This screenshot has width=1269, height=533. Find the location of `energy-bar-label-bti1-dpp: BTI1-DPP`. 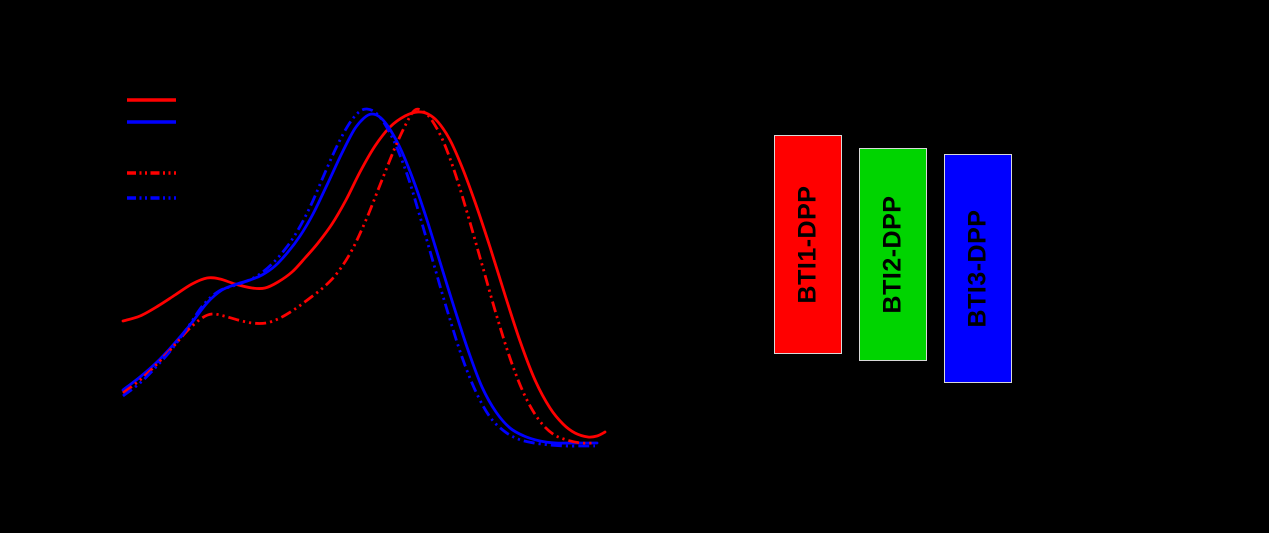

energy-bar-label-bti1-dpp: BTI1-DPP is located at coordinates (807, 244).